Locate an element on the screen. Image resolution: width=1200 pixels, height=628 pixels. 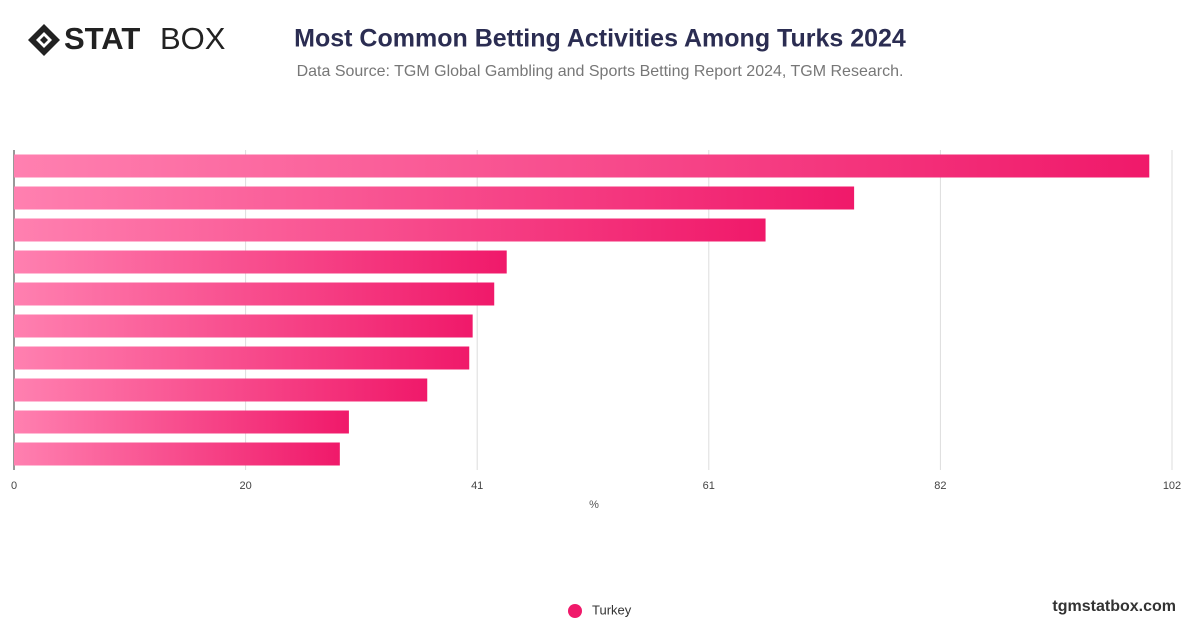
x-tick-label: 61 is located at coordinates (709, 486).